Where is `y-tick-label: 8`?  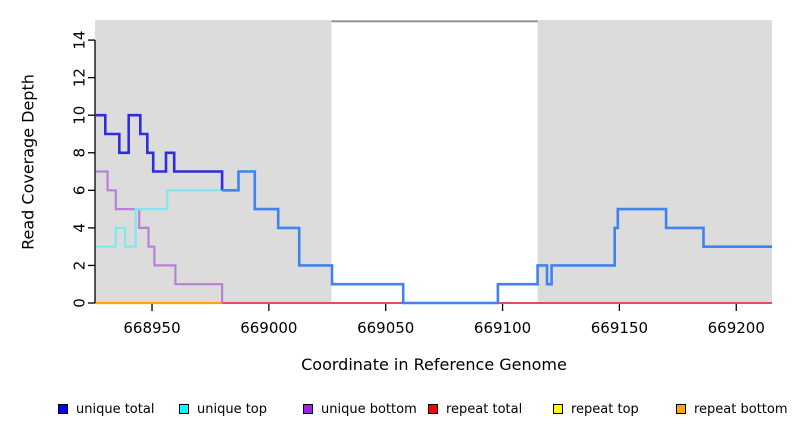 y-tick-label: 8 is located at coordinates (80, 153).